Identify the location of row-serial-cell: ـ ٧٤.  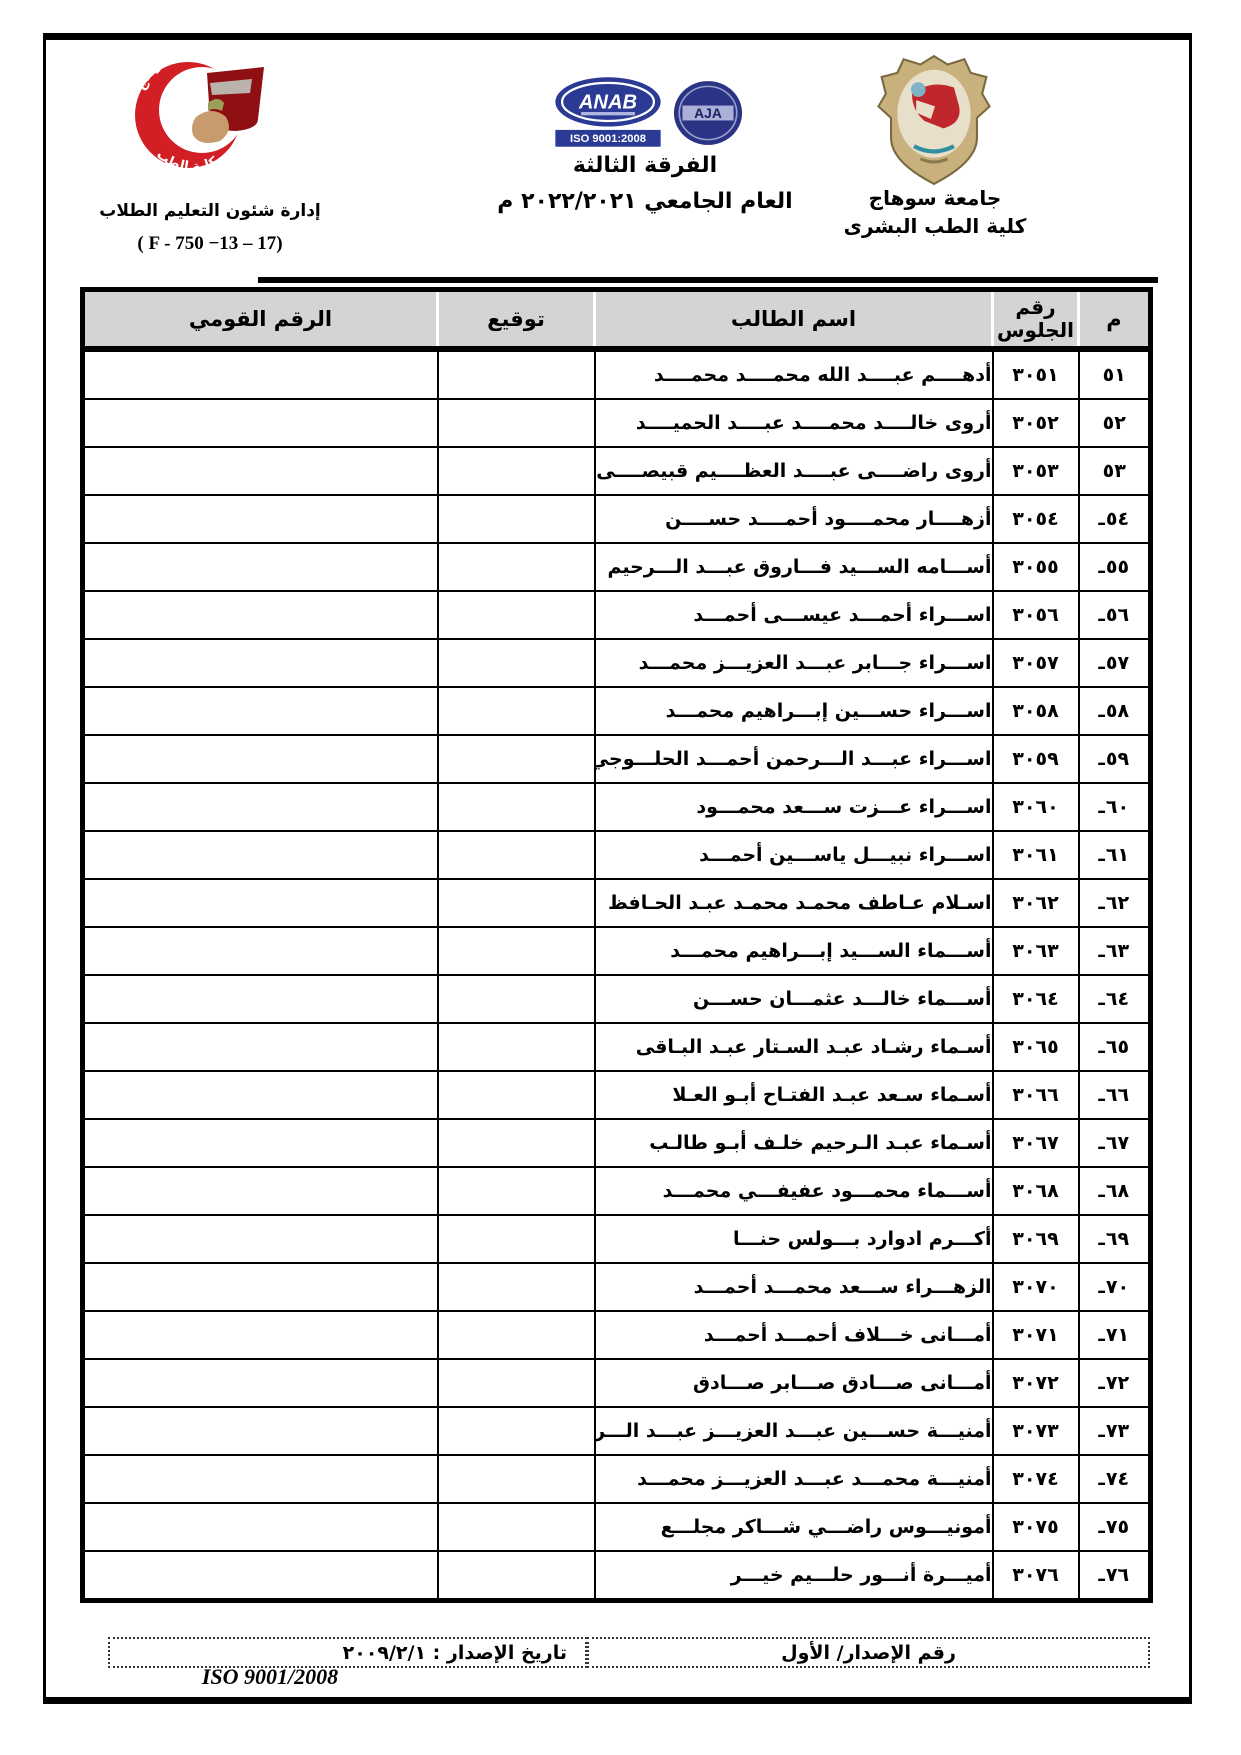
(1114, 1479).